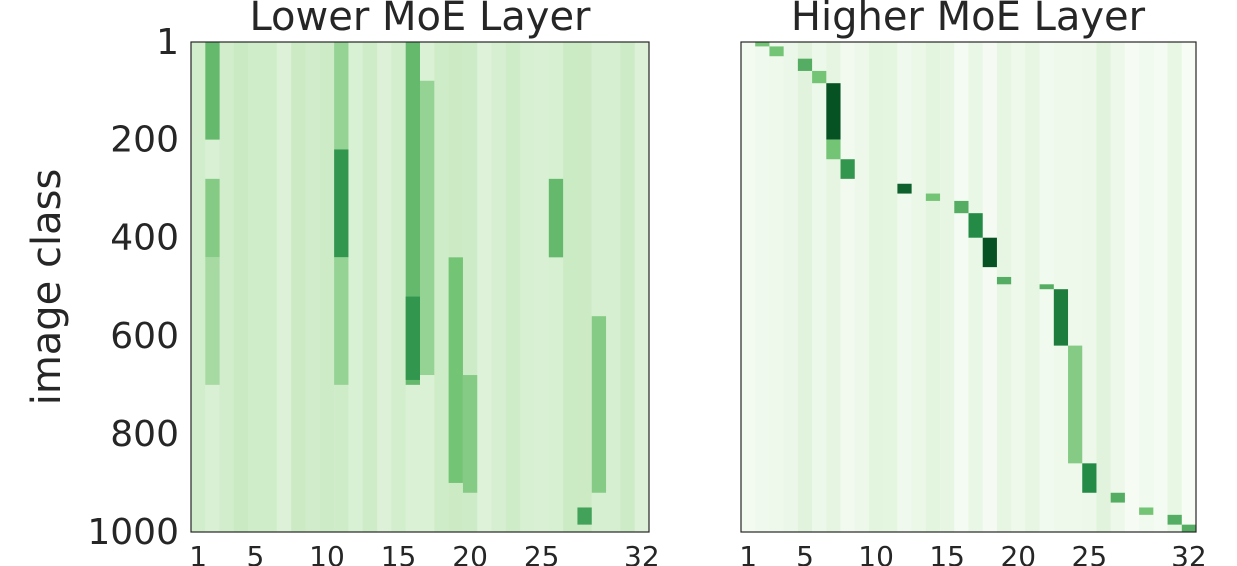 This screenshot has height=566, width=1237. Describe the element at coordinates (968, 20) in the screenshot. I see `chart-title-higher: Higher MoE Layer` at that location.